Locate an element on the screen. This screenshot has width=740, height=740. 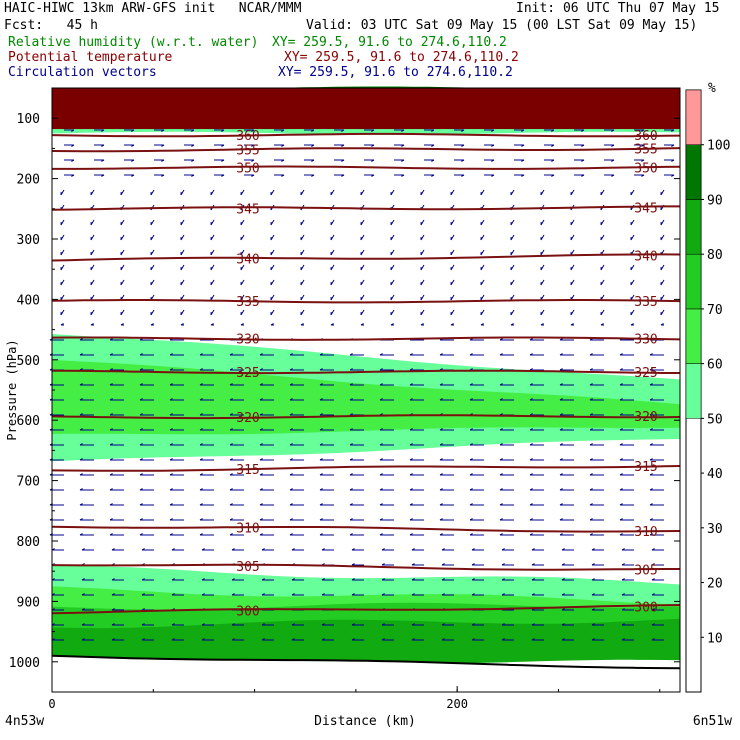
theta-contour-label: 345 is located at coordinates (645, 209).